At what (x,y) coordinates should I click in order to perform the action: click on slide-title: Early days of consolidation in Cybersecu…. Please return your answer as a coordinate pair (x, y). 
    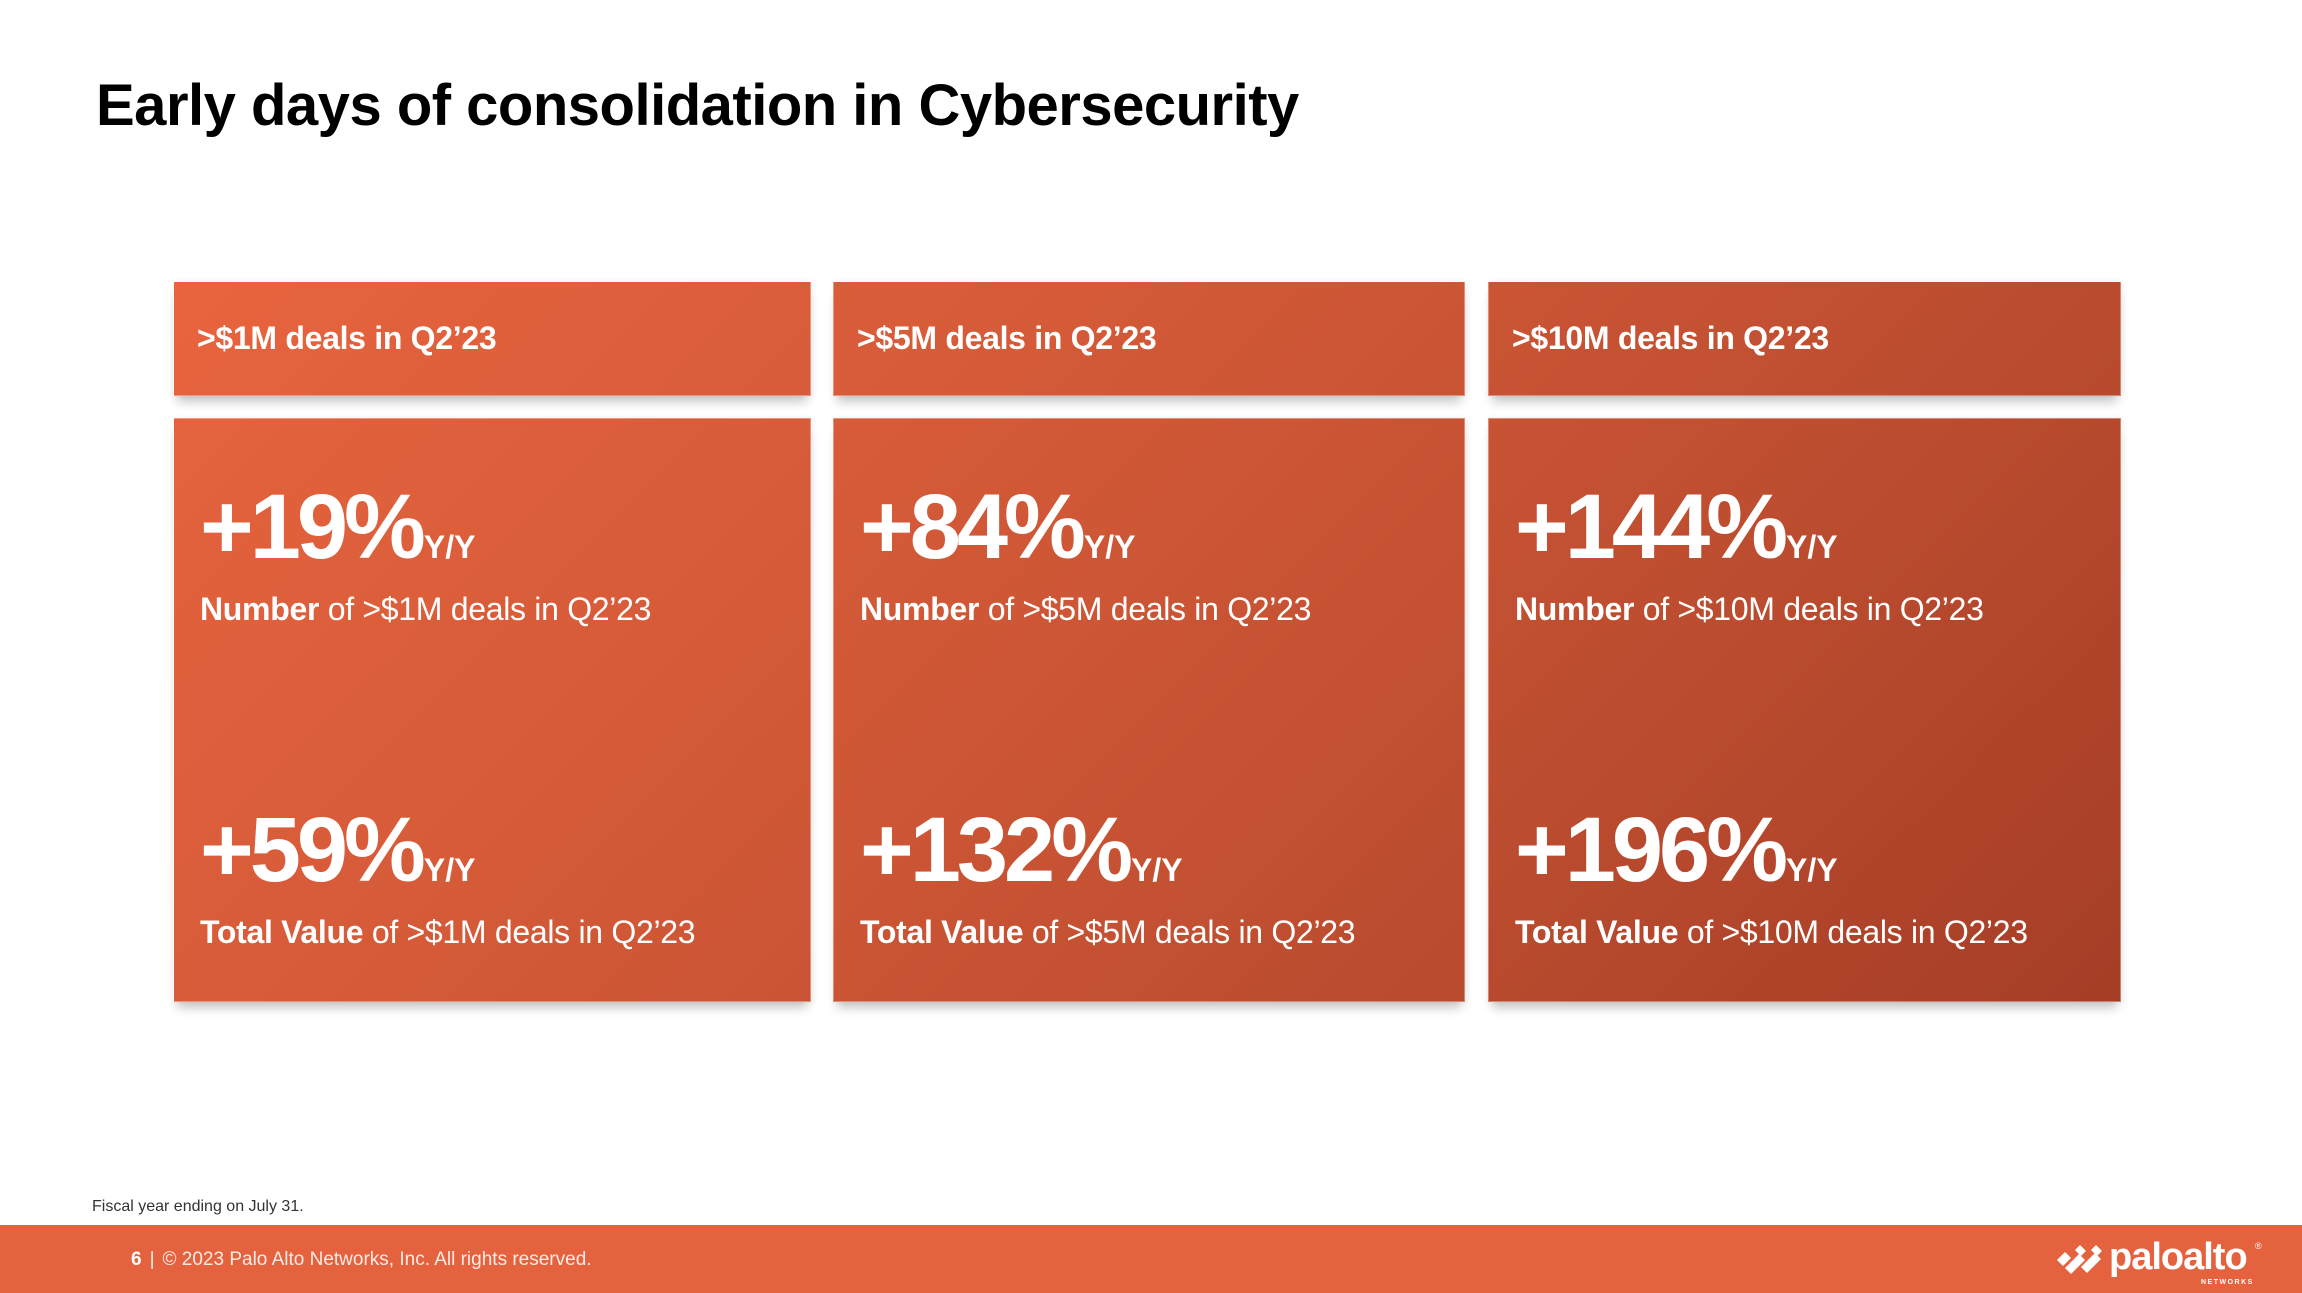
    Looking at the image, I should click on (697, 105).